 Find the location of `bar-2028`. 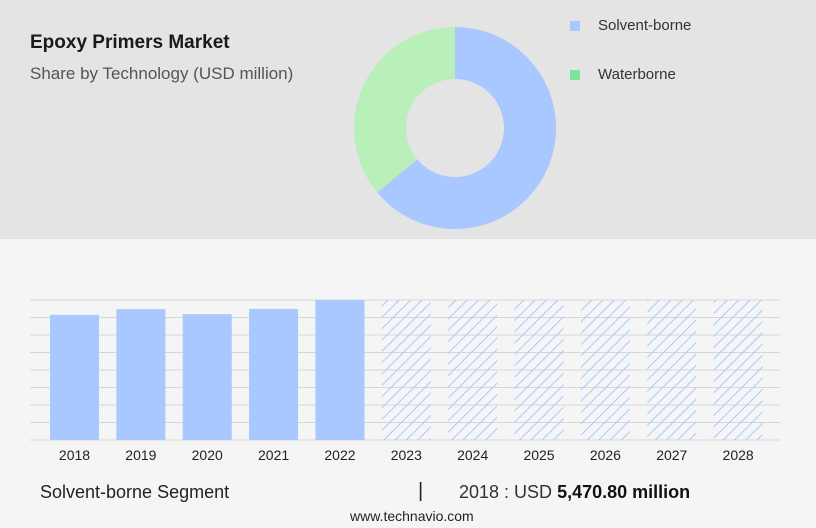

bar-2028 is located at coordinates (738, 370).